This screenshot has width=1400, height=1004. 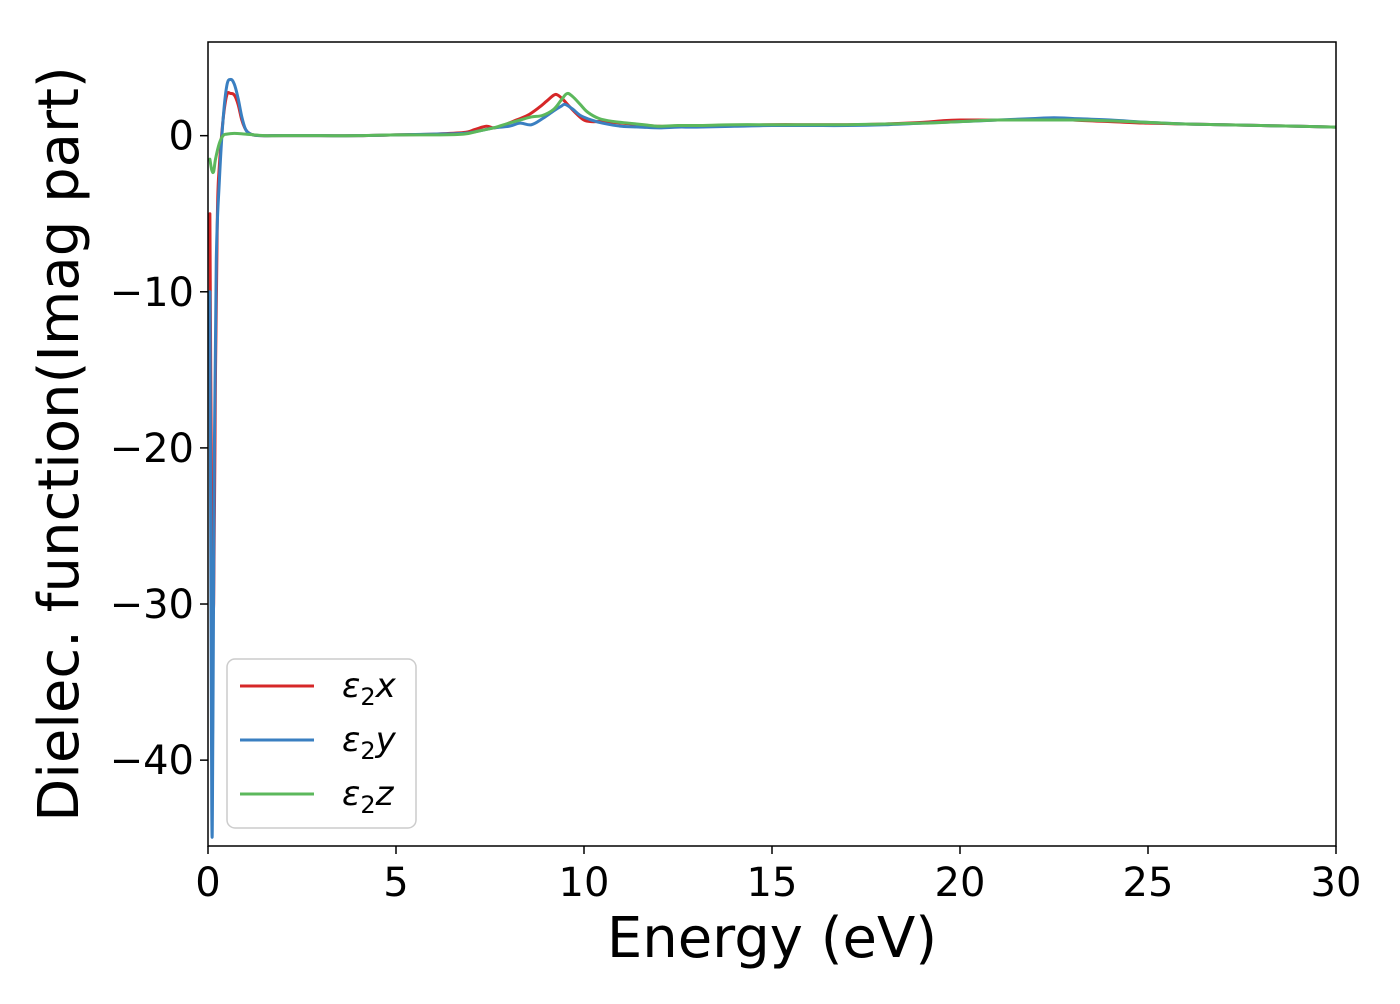 What do you see at coordinates (152, 449) in the screenshot?
I see `y-tick-label: −20` at bounding box center [152, 449].